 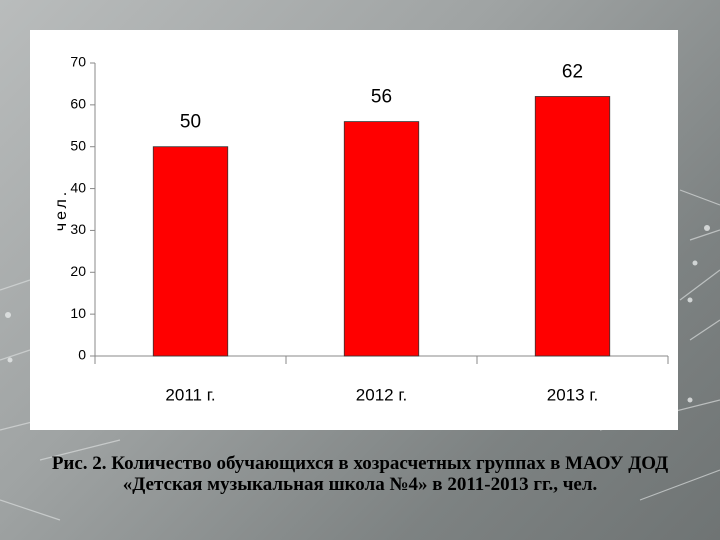 What do you see at coordinates (82, 355) in the screenshot?
I see `y-tick-label: 0` at bounding box center [82, 355].